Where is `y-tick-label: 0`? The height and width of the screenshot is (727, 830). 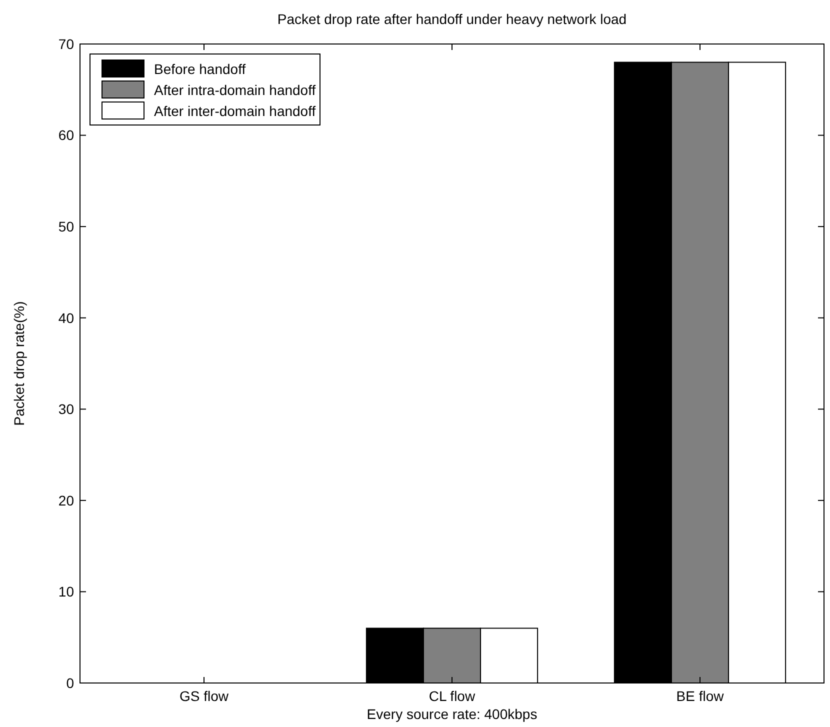 y-tick-label: 0 is located at coordinates (70, 682).